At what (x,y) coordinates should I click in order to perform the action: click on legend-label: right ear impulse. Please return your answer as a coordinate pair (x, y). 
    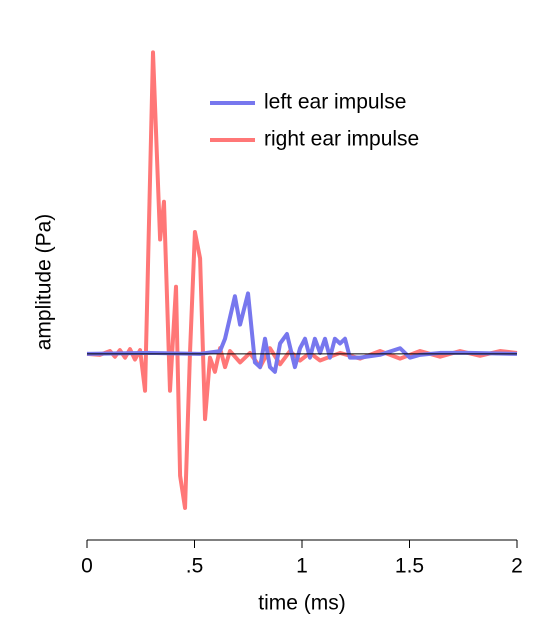
    Looking at the image, I should click on (341, 139).